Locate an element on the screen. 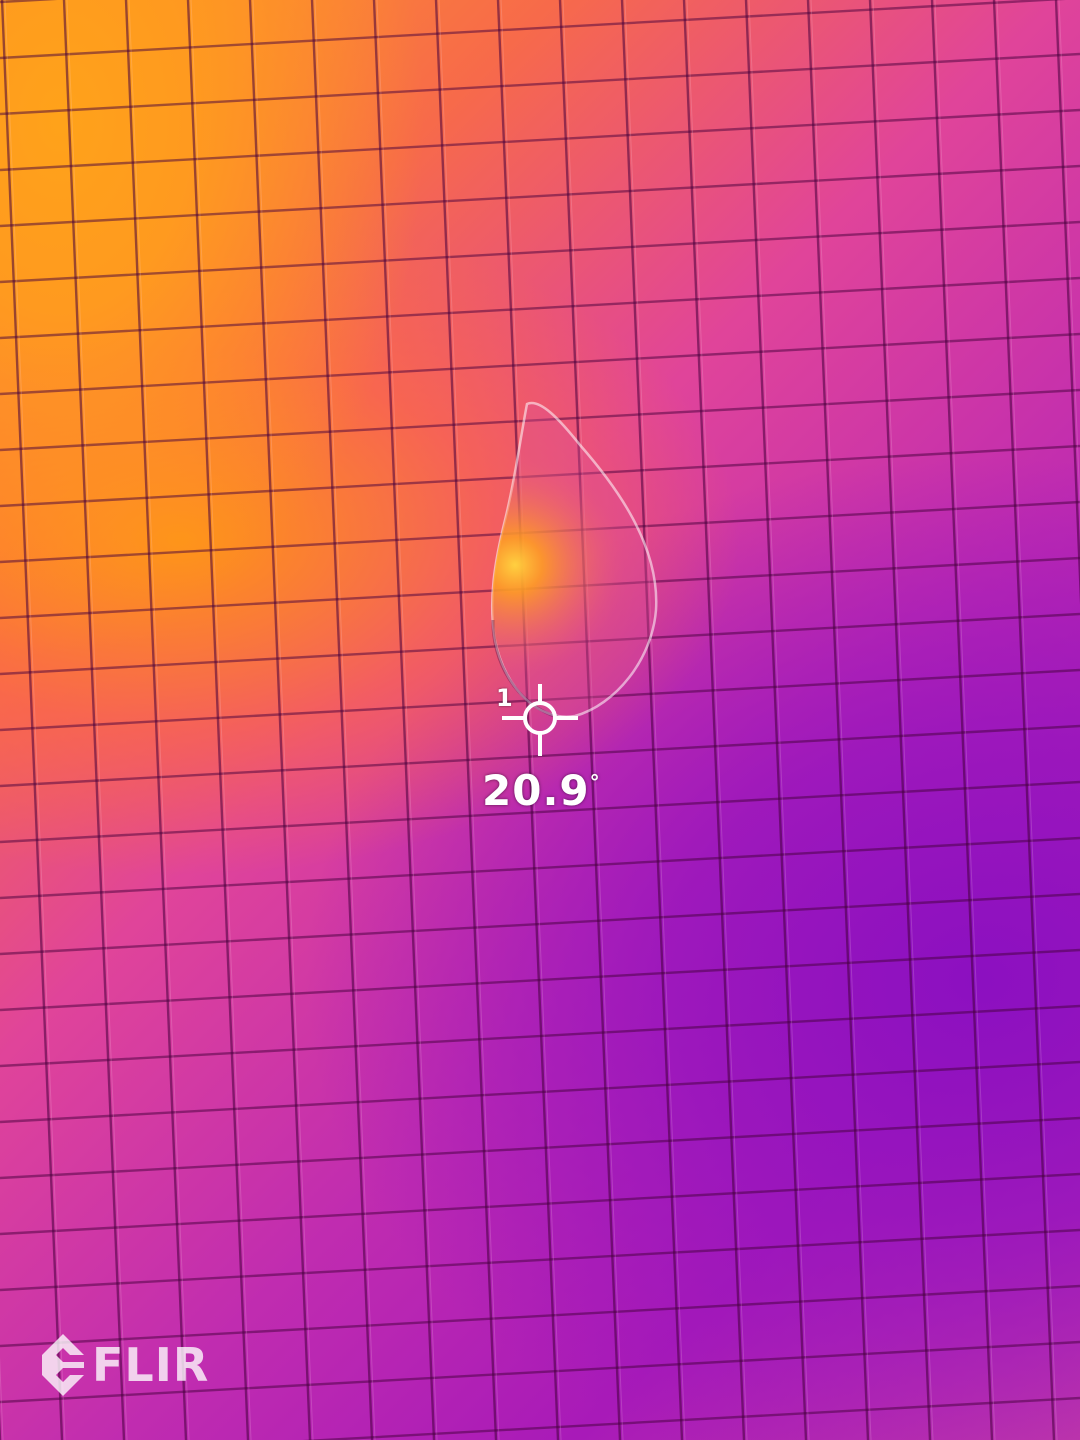 The height and width of the screenshot is (1440, 1080). flir-logo: FLIR is located at coordinates (124, 1365).